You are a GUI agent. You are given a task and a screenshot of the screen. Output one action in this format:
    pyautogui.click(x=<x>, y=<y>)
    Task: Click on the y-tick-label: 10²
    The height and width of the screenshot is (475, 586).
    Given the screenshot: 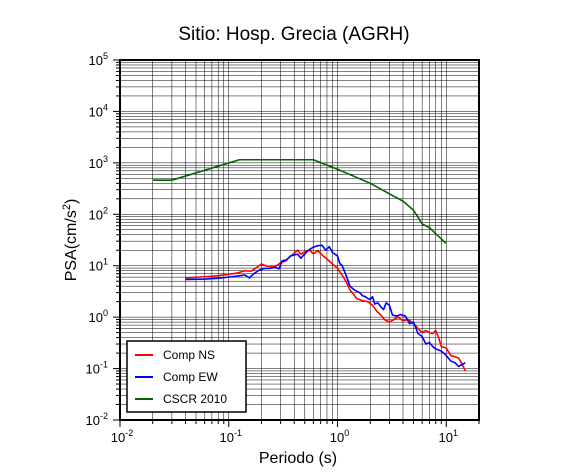 What is the action you would take?
    pyautogui.click(x=98, y=213)
    